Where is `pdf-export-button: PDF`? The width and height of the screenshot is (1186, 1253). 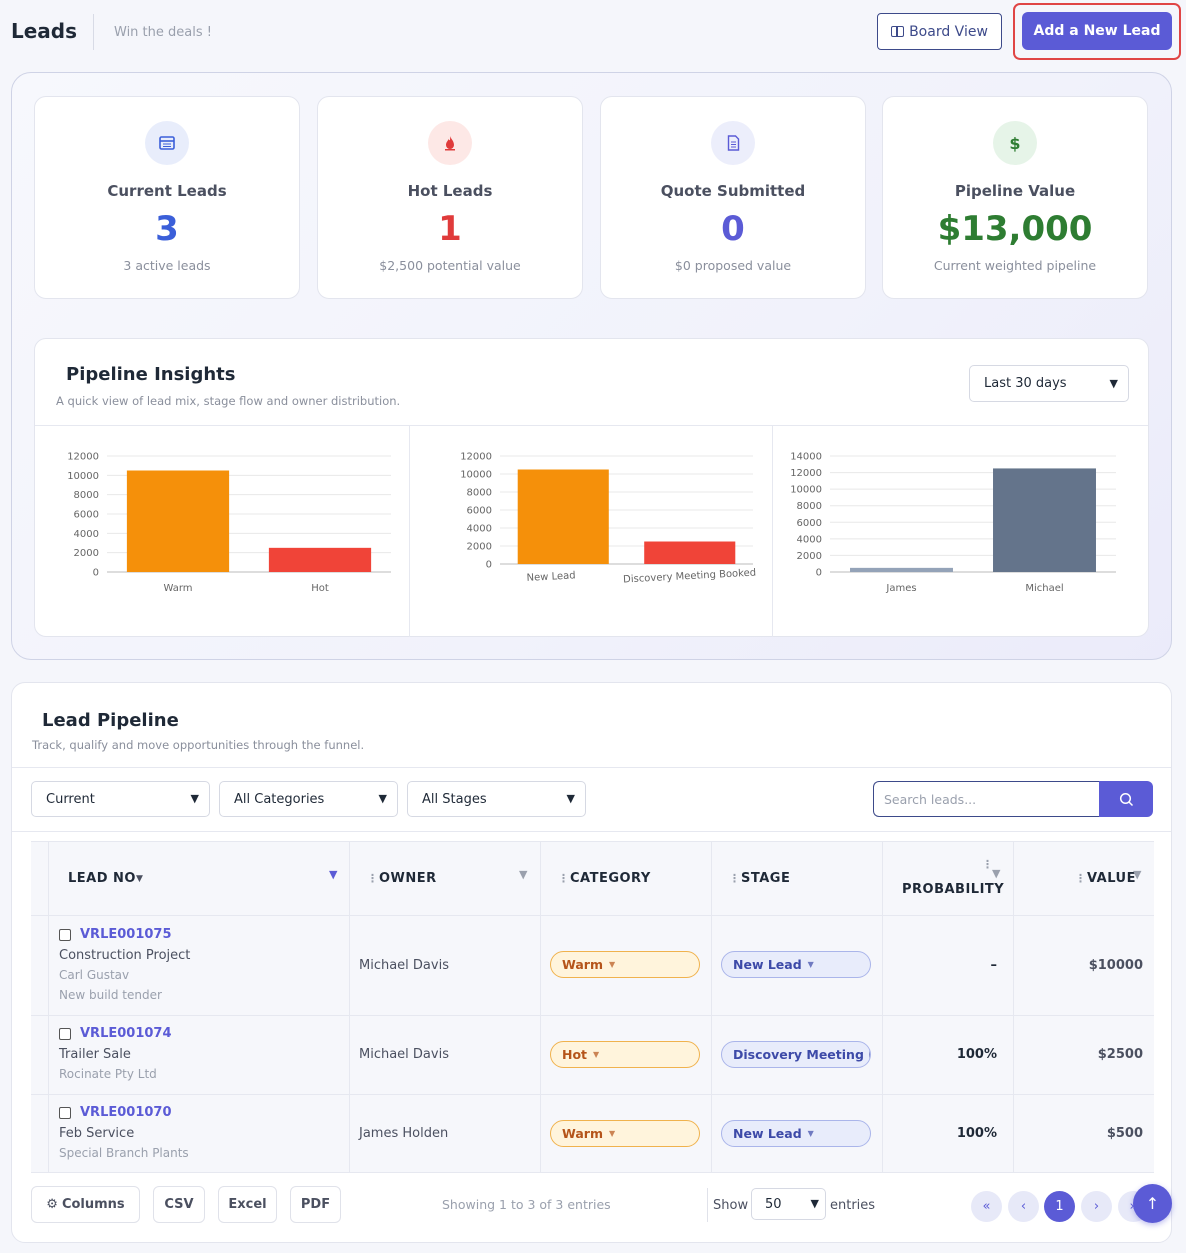
pdf-export-button: PDF is located at coordinates (315, 1204).